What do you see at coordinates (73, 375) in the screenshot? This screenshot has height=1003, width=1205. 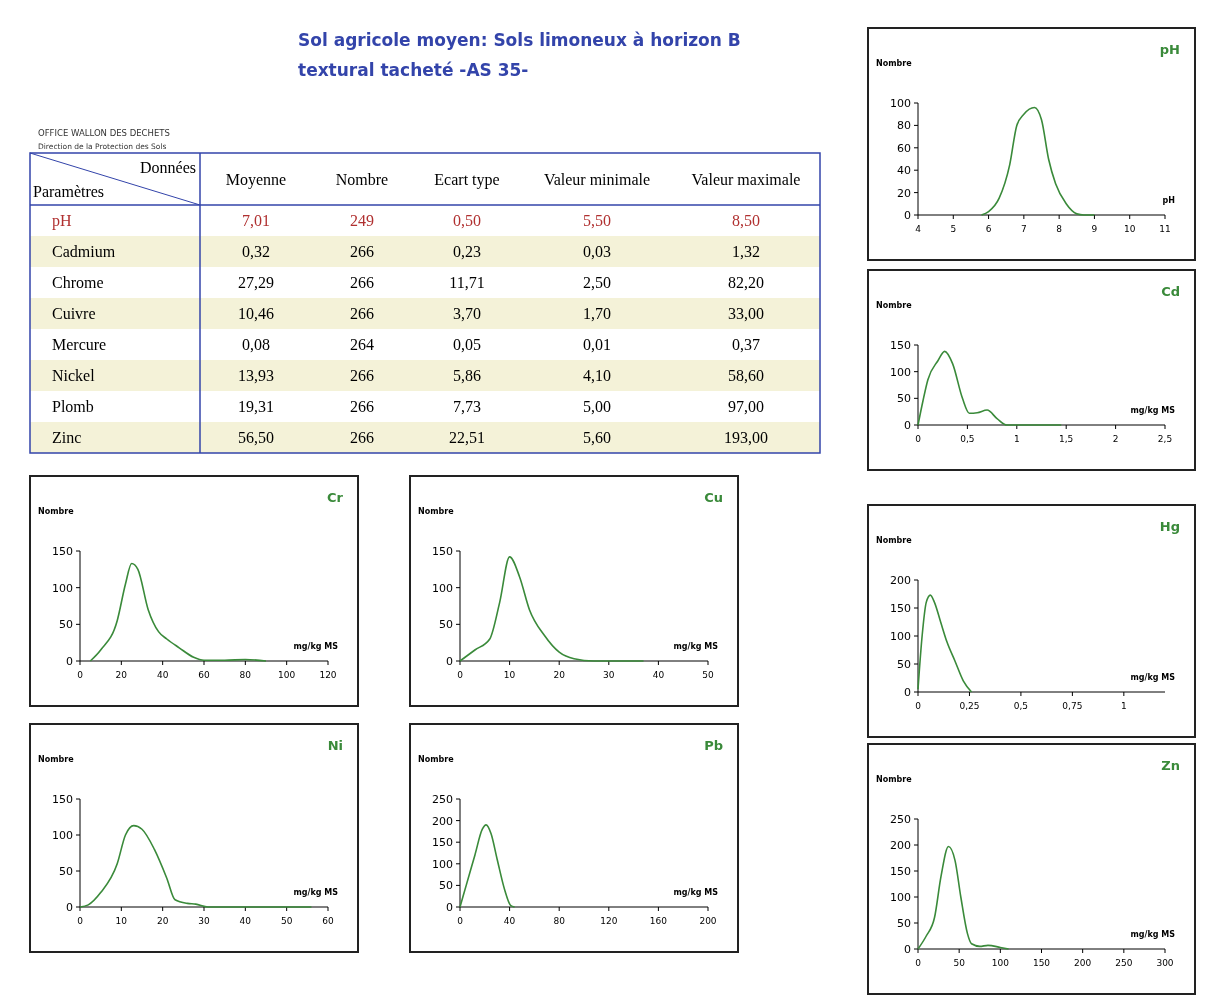 I see `category-label: Nickel` at bounding box center [73, 375].